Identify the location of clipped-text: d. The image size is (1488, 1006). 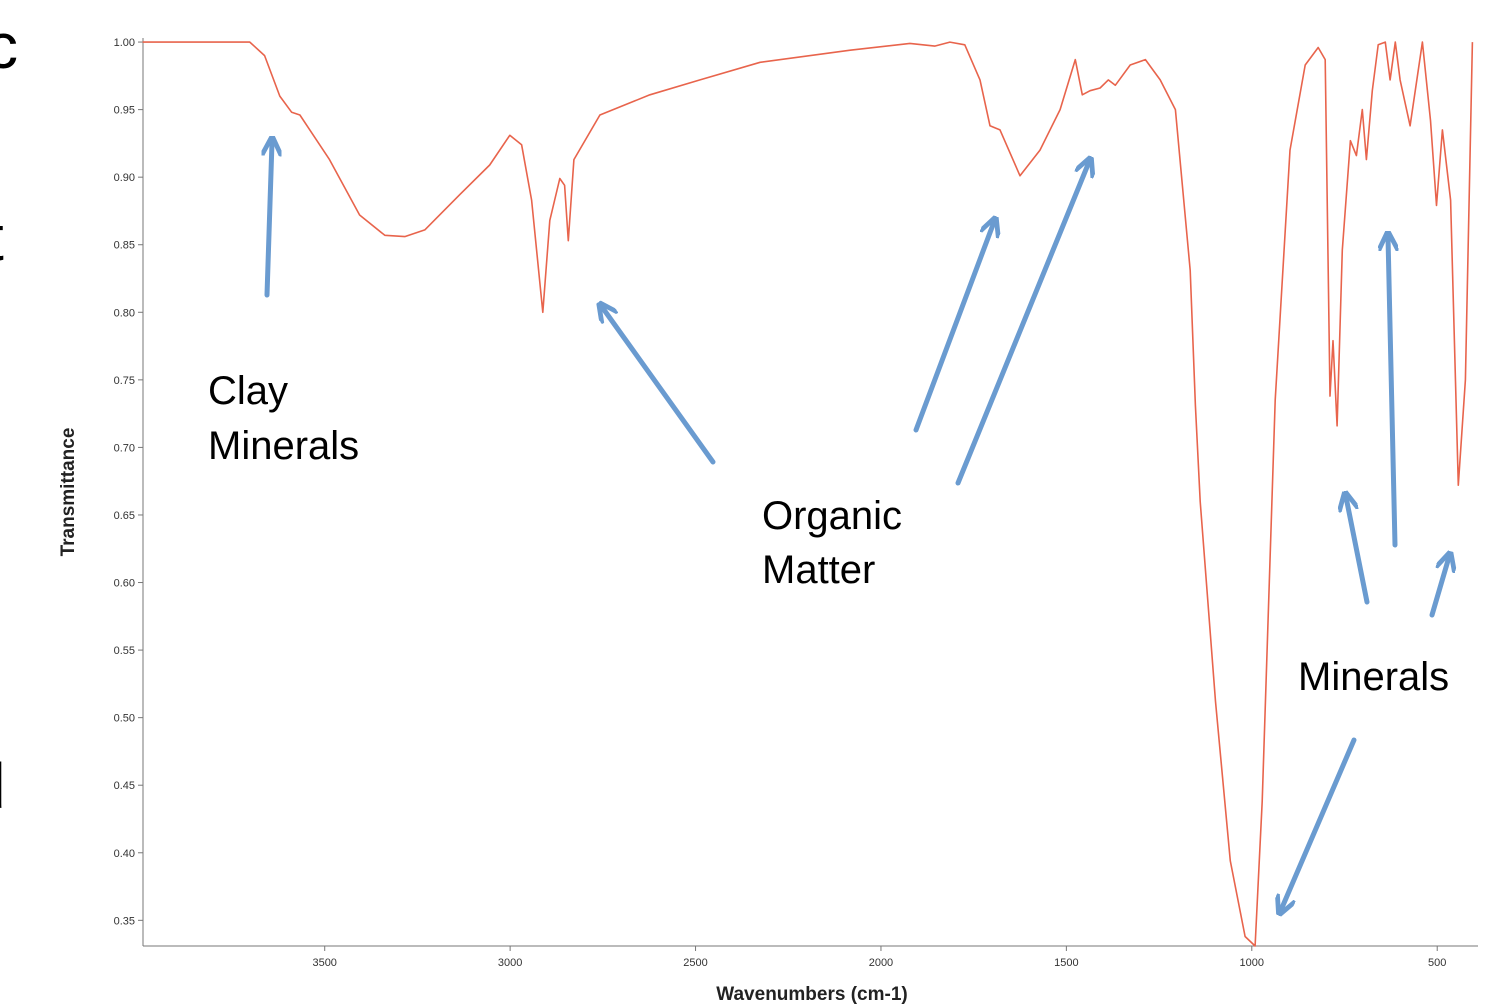
(3, 786).